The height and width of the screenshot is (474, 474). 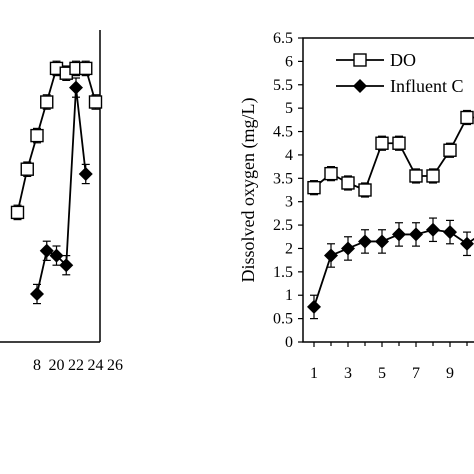 I want to click on left-series, so click(x=56, y=182).